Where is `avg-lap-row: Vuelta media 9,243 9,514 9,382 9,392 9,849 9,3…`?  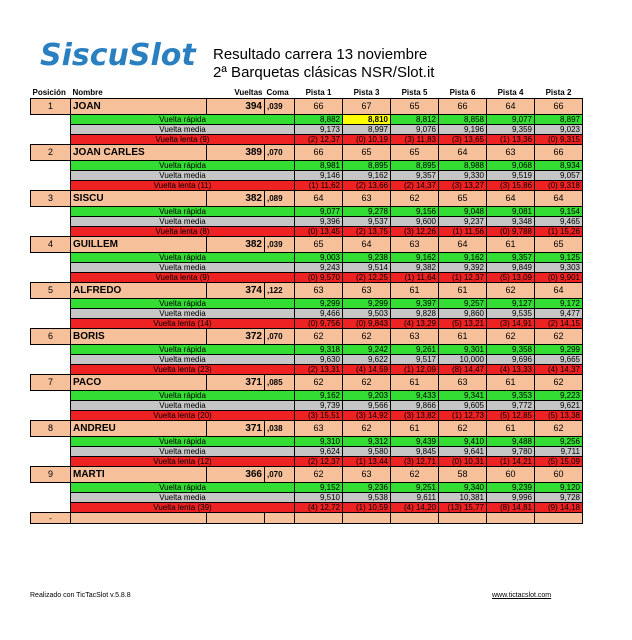 avg-lap-row: Vuelta media 9,243 9,514 9,382 9,392 9,849 9,3… is located at coordinates (306, 267).